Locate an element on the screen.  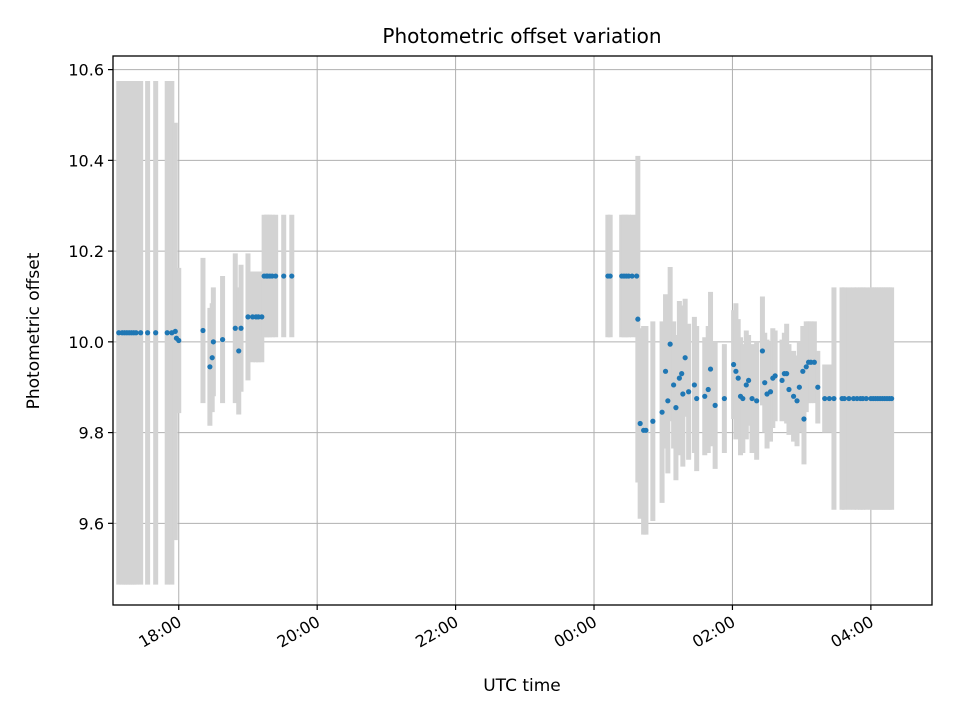
y-tick-label: 9.6 is located at coordinates (91, 523).